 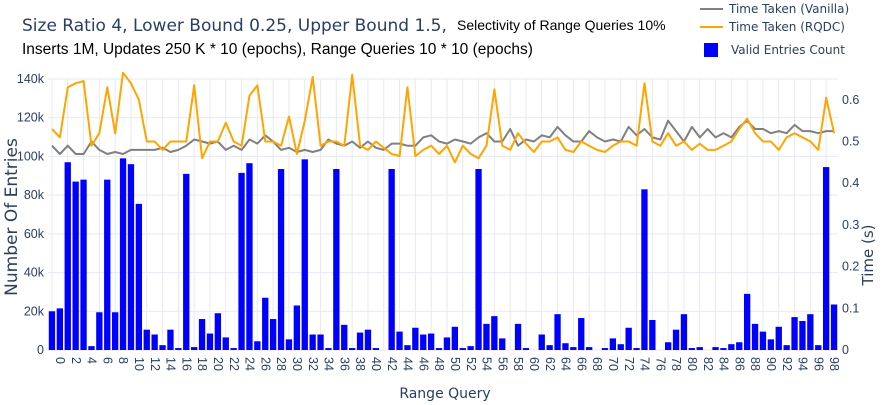 I want to click on series-line-vanilla, so click(x=443, y=137).